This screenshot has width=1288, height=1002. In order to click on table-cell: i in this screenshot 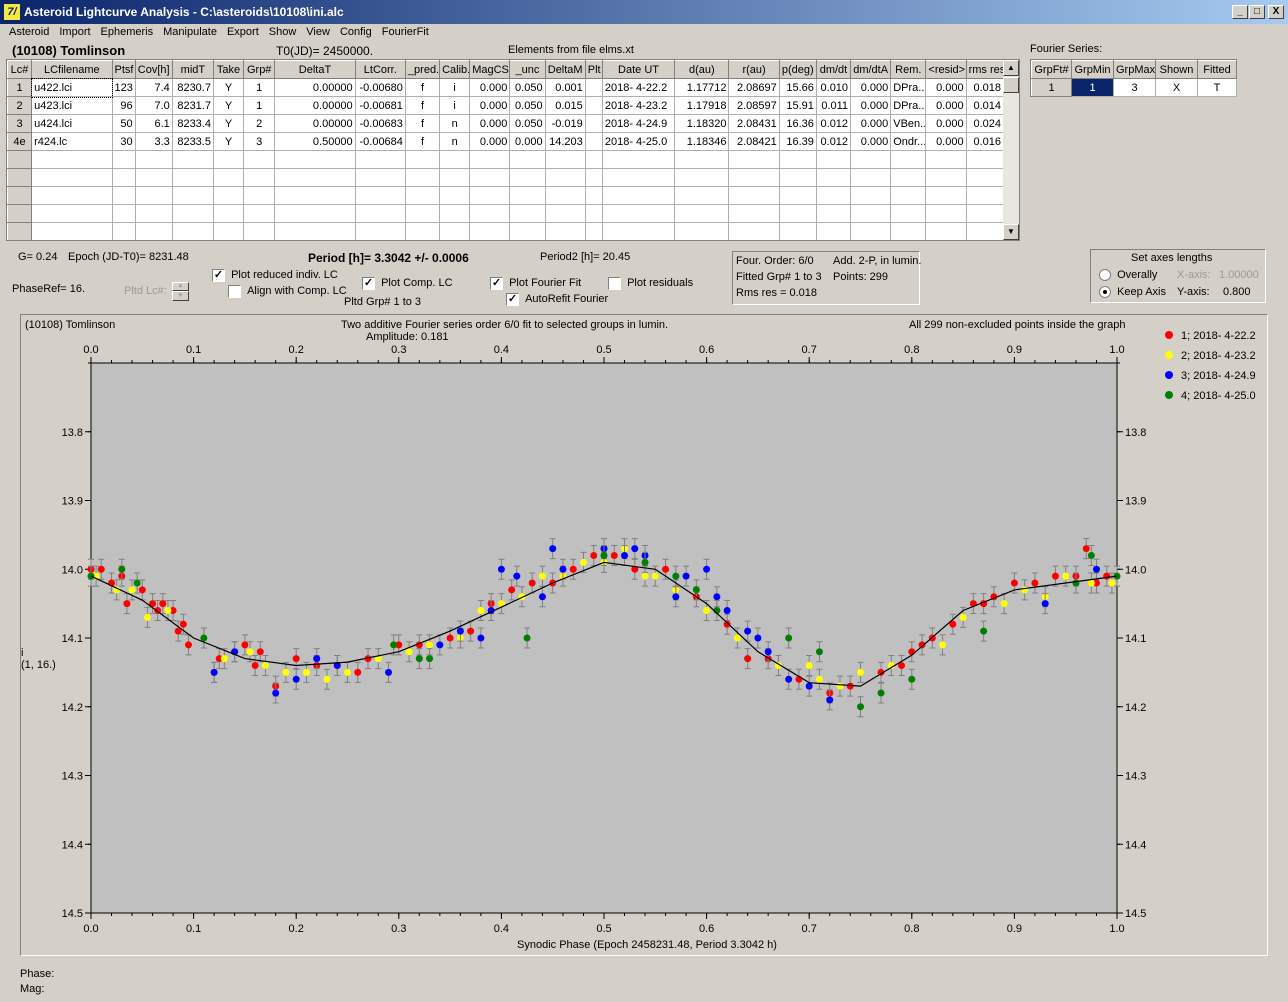, I will do `click(455, 87)`.